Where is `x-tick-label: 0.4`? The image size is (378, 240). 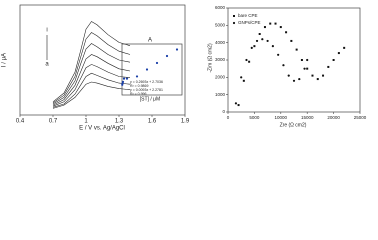 x-tick-label: 0.4 is located at coordinates (20, 122).